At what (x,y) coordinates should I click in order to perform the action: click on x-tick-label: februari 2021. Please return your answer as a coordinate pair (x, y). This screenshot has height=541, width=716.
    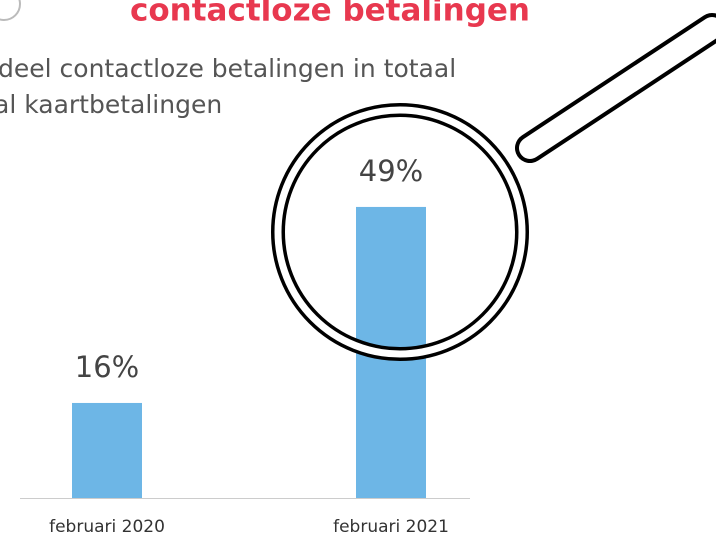
    Looking at the image, I should click on (391, 527).